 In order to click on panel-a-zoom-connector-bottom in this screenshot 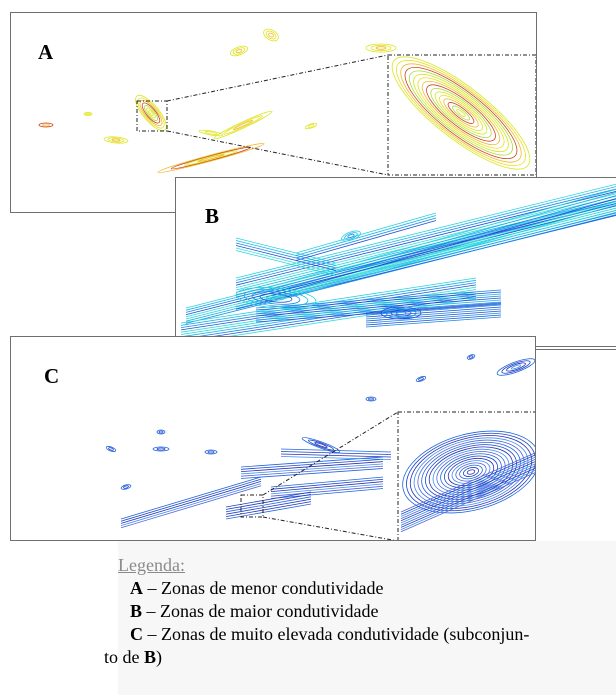, I will do `click(277, 153)`.